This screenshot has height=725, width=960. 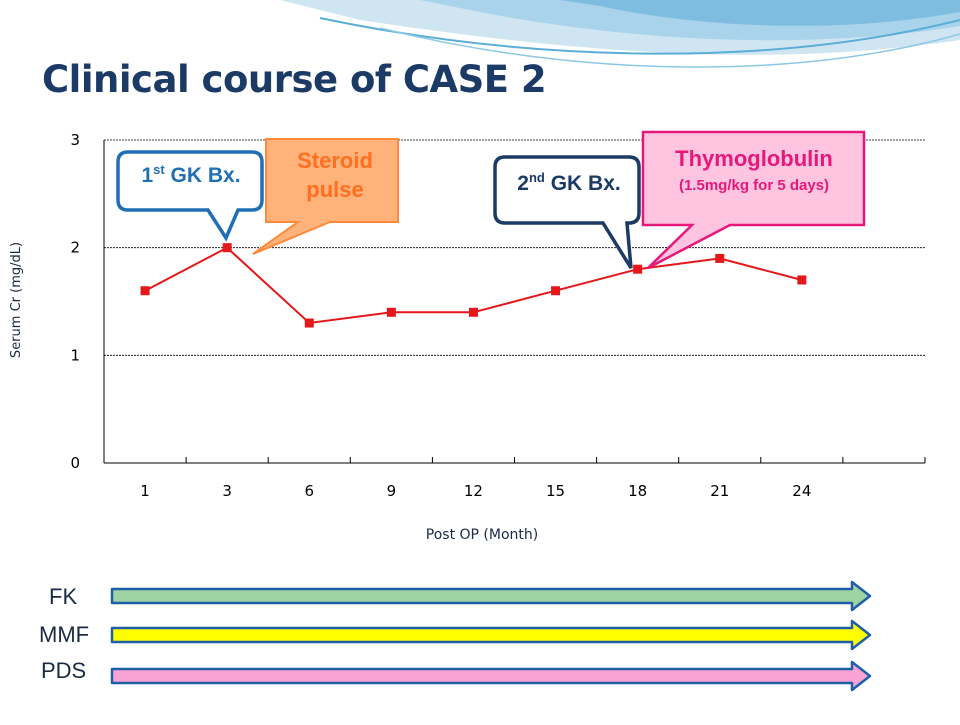 What do you see at coordinates (202, 175) in the screenshot?
I see `callout-gk1-rest: GK Bx.` at bounding box center [202, 175].